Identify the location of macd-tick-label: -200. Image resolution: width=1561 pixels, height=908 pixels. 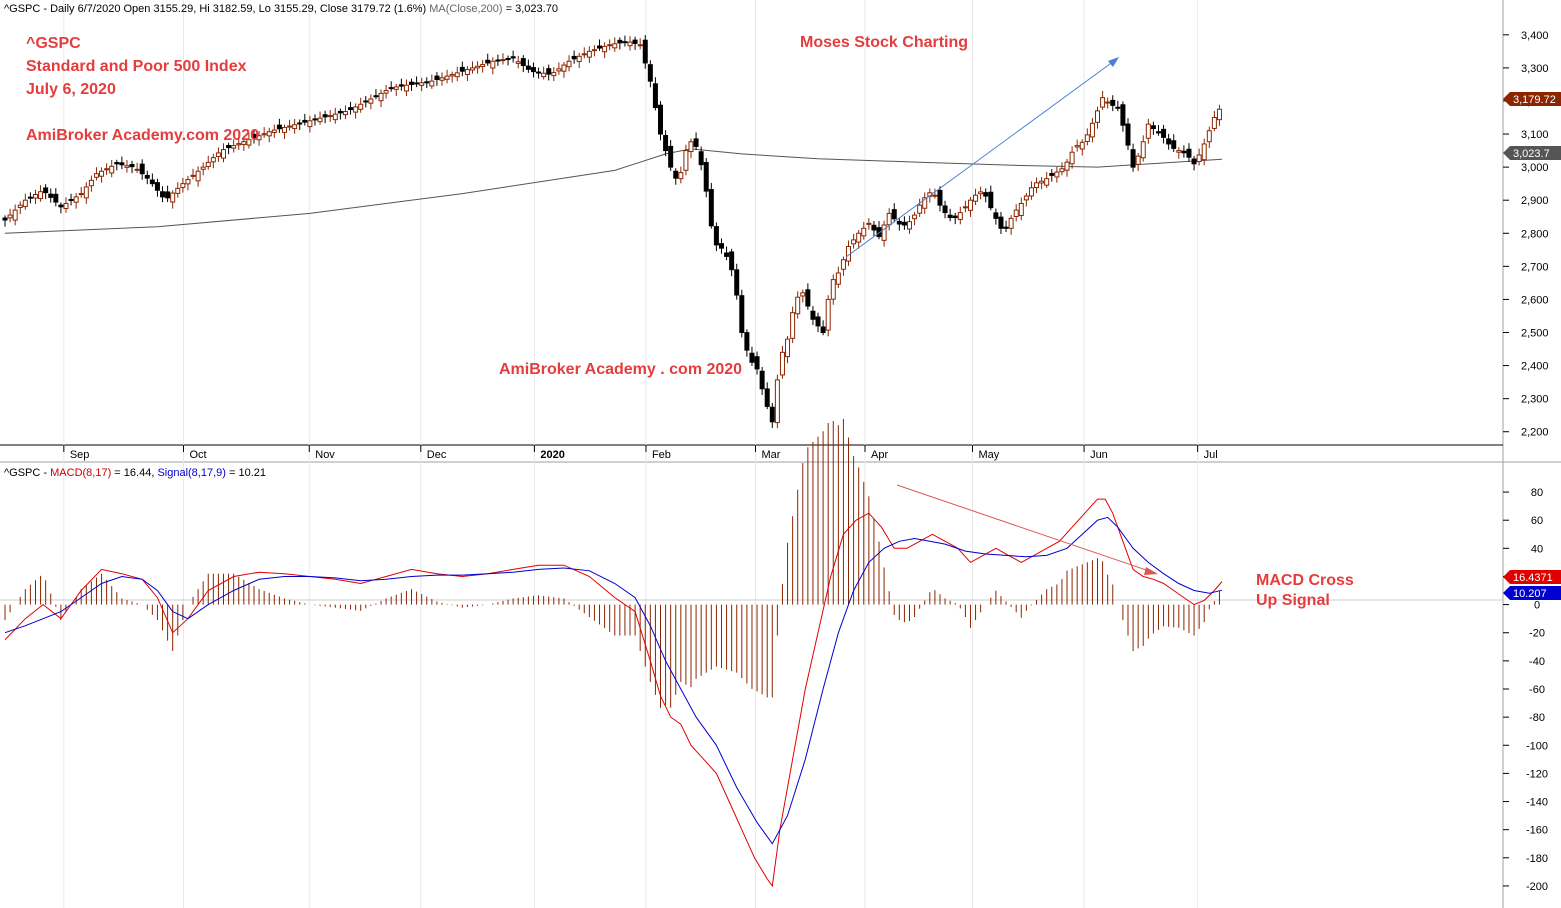
(1537, 887).